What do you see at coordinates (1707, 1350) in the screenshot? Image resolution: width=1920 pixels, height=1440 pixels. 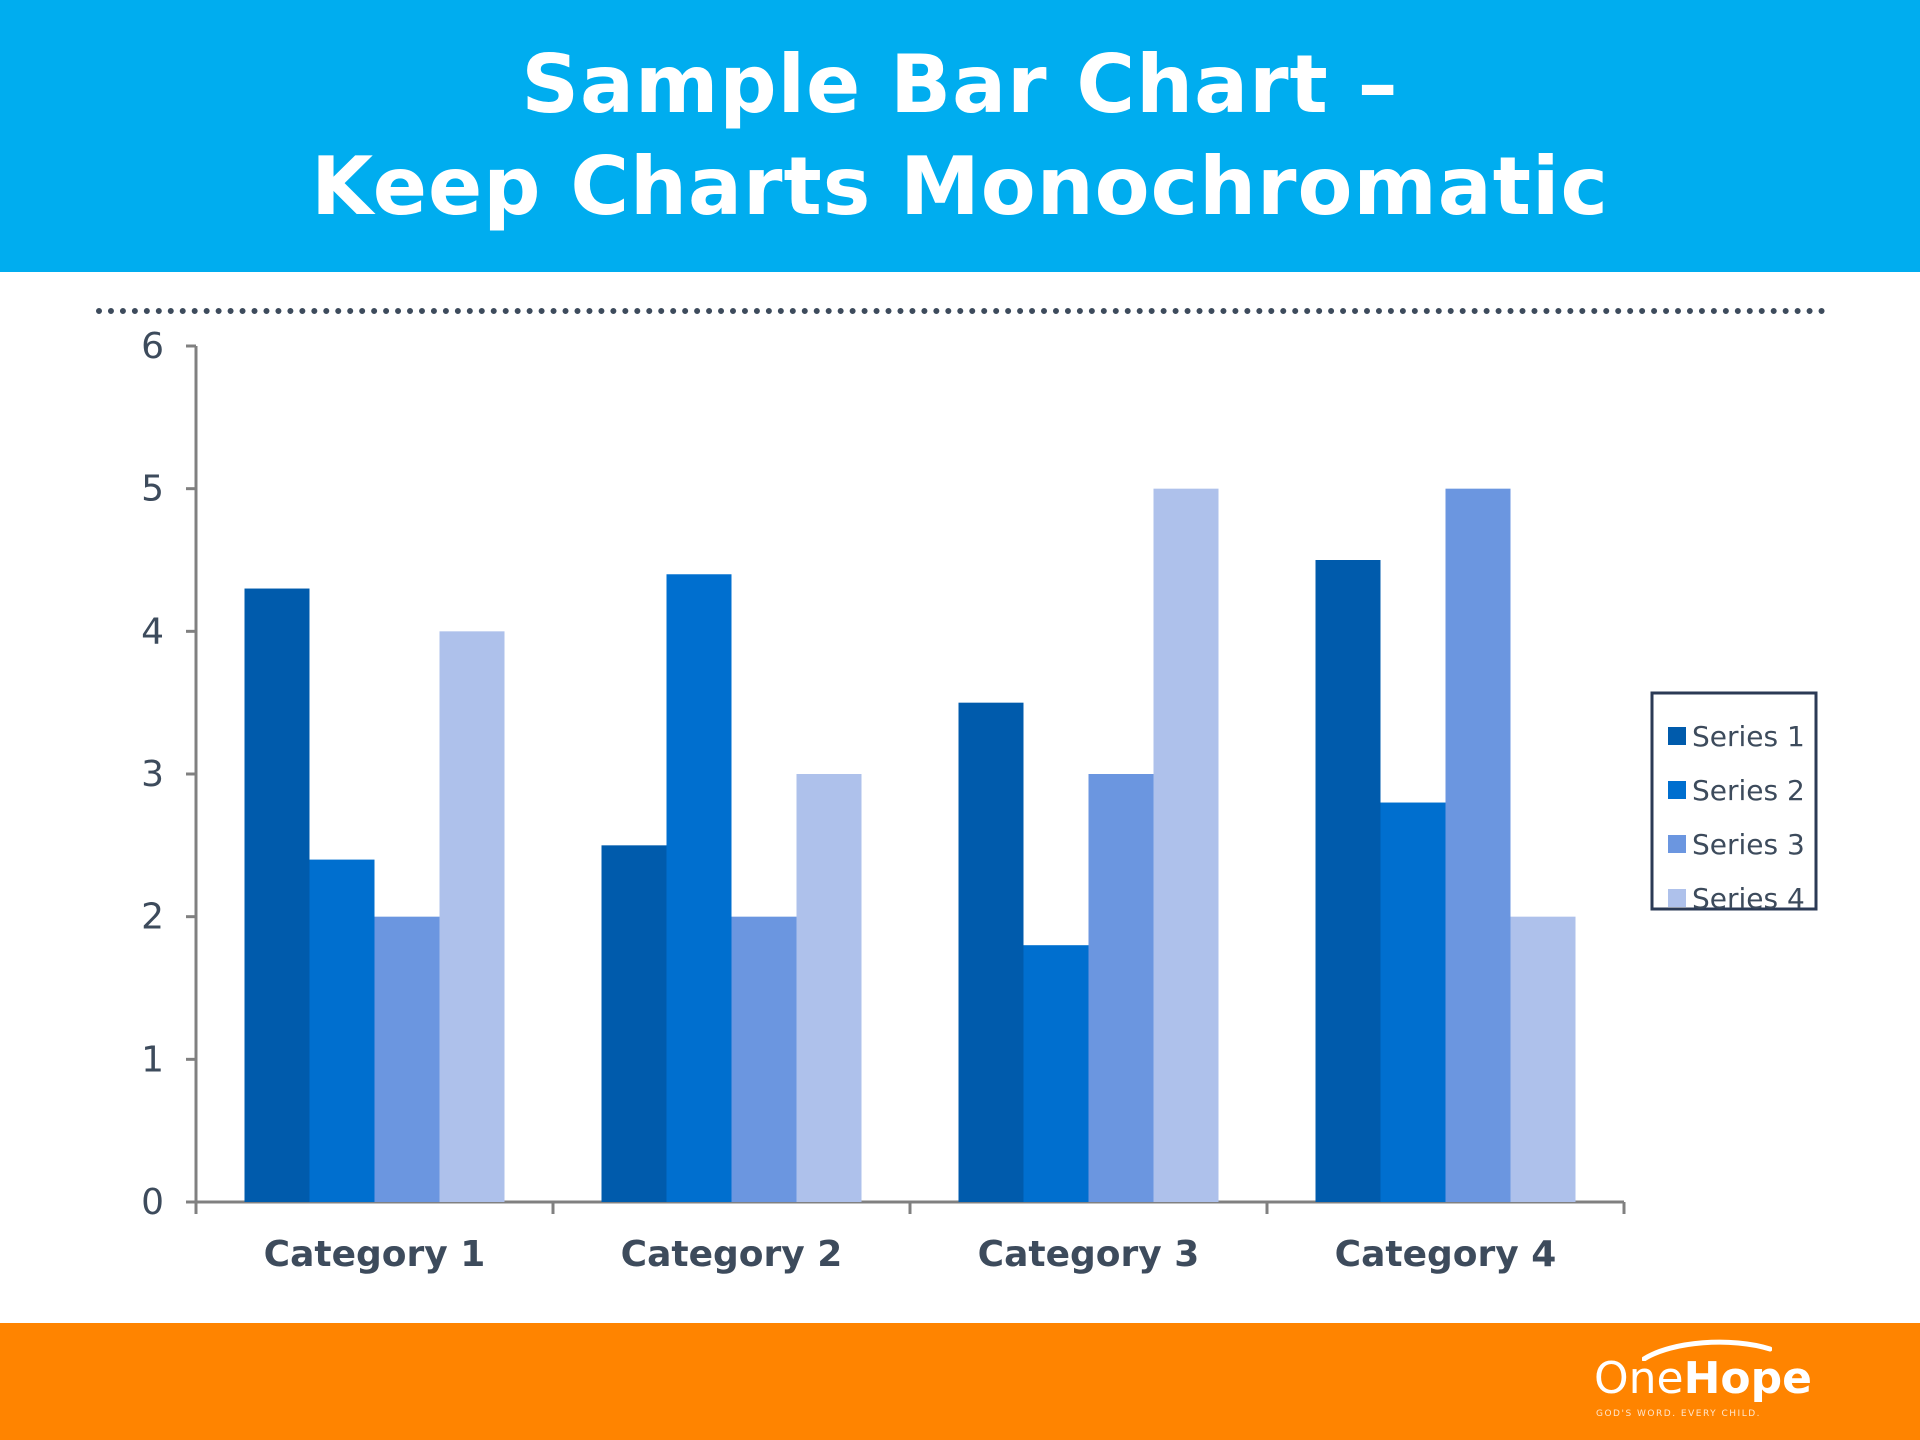 I see `logo-swoosh-icon` at bounding box center [1707, 1350].